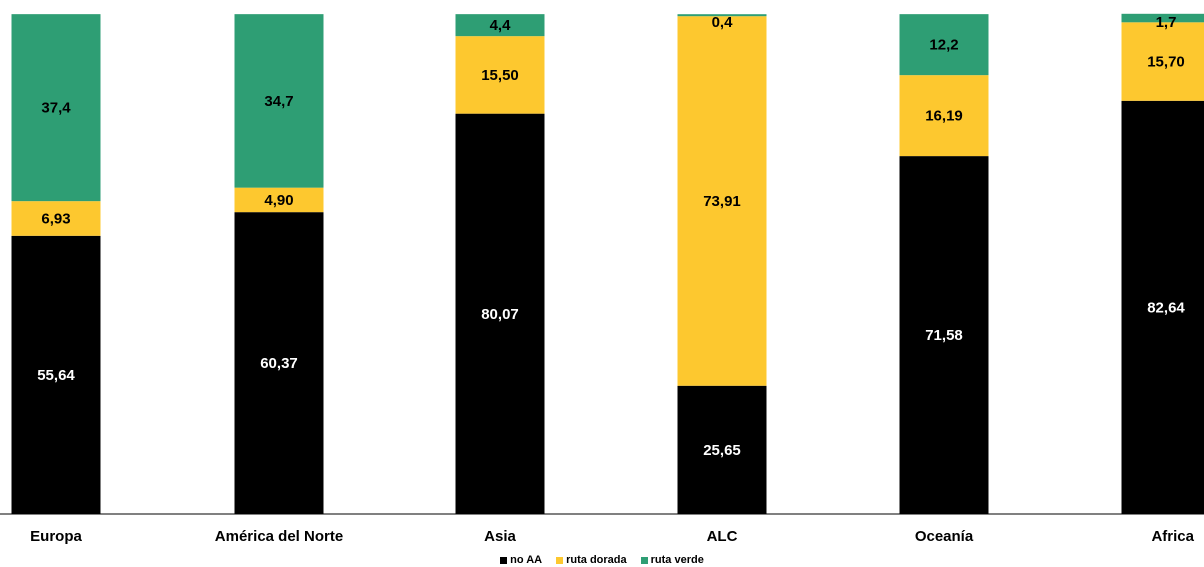 The image size is (1204, 567). I want to click on data-label-ruta-verde-alc: 0,4, so click(723, 22).